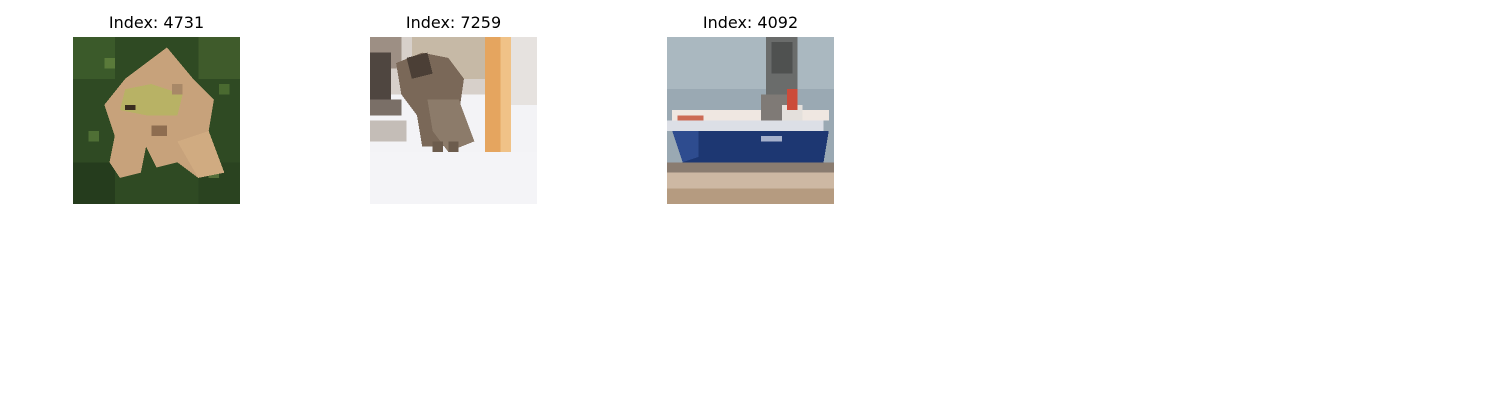 Image resolution: width=1500 pixels, height=400 pixels. I want to click on cat-image, so click(453, 120).